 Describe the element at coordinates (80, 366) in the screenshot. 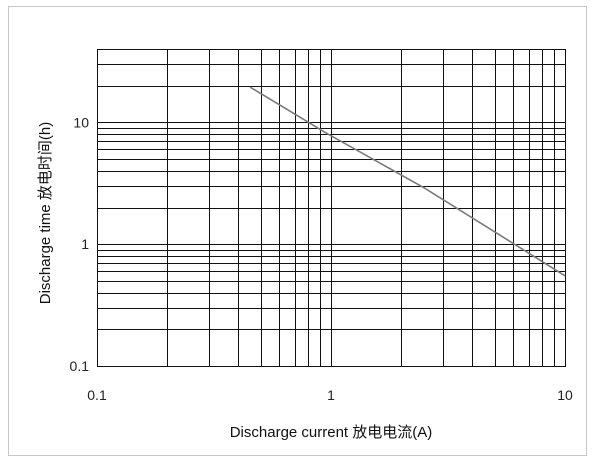

I see `y-tick-label: 0.1` at that location.